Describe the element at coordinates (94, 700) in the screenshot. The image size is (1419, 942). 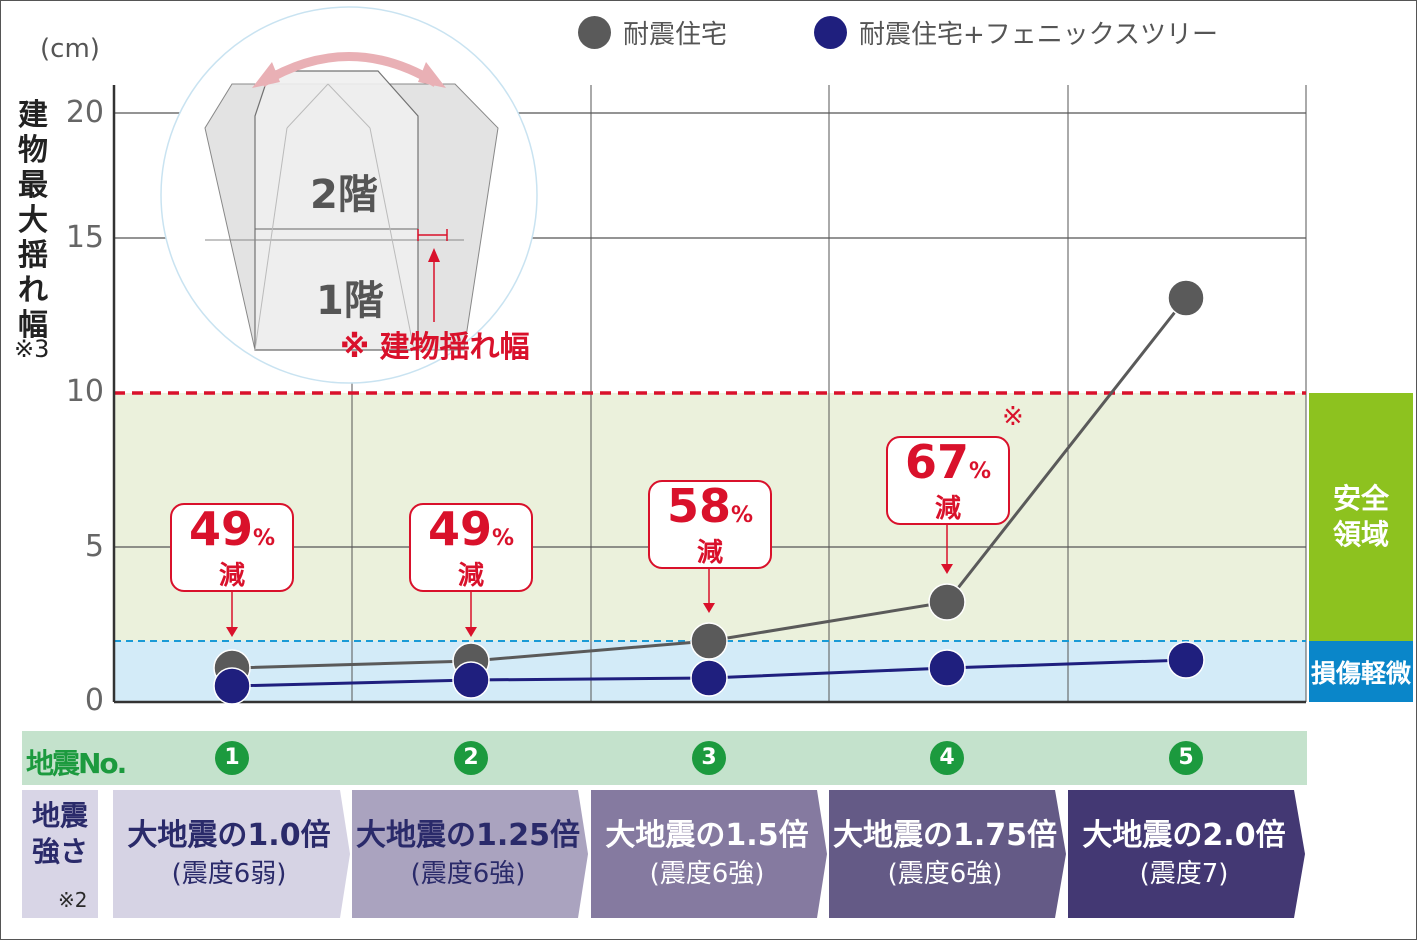
I see `y-tick-0: 0` at that location.